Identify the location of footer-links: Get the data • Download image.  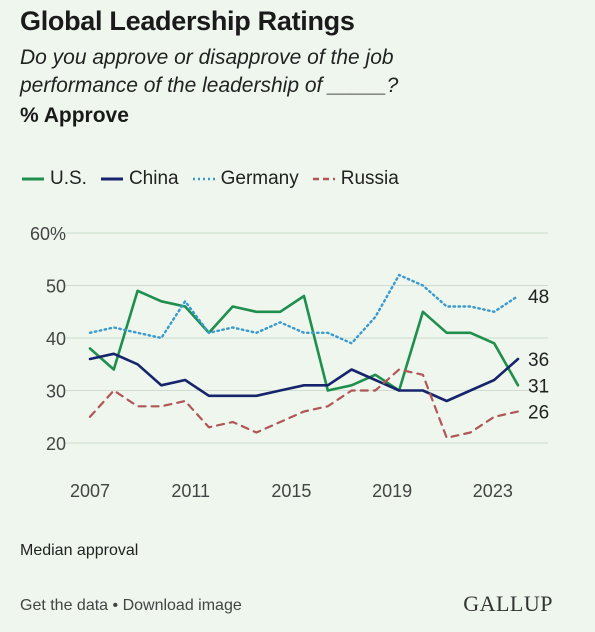
(131, 606).